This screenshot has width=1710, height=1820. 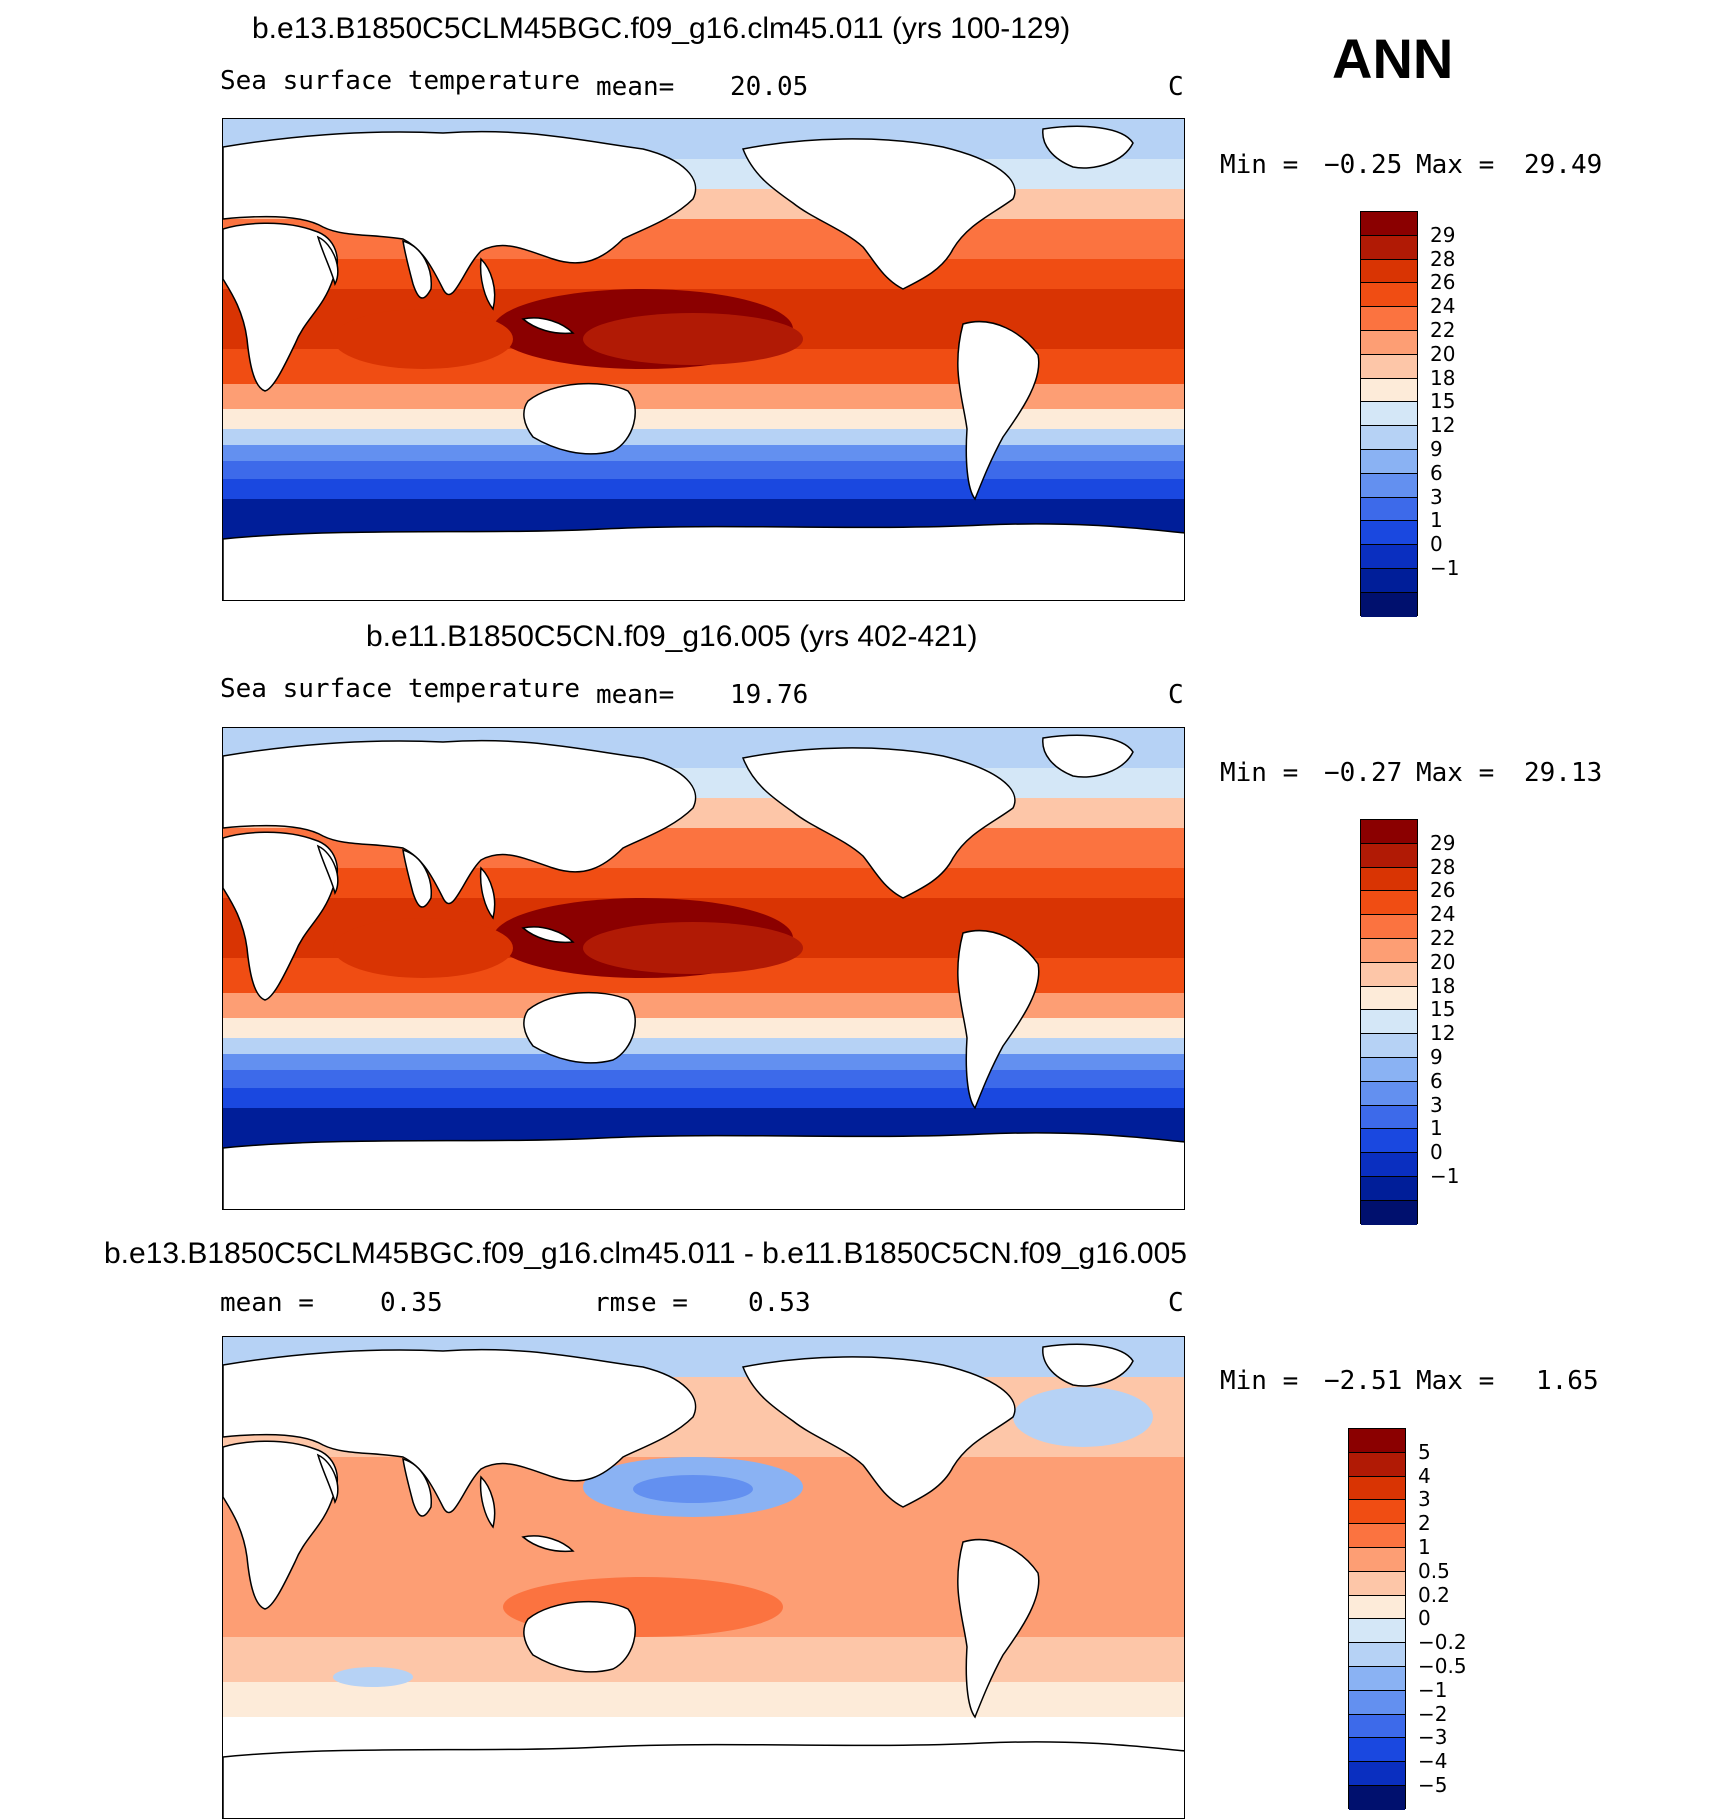 What do you see at coordinates (1434, 1570) in the screenshot?
I see `colorbar-tick-label: 0.5` at bounding box center [1434, 1570].